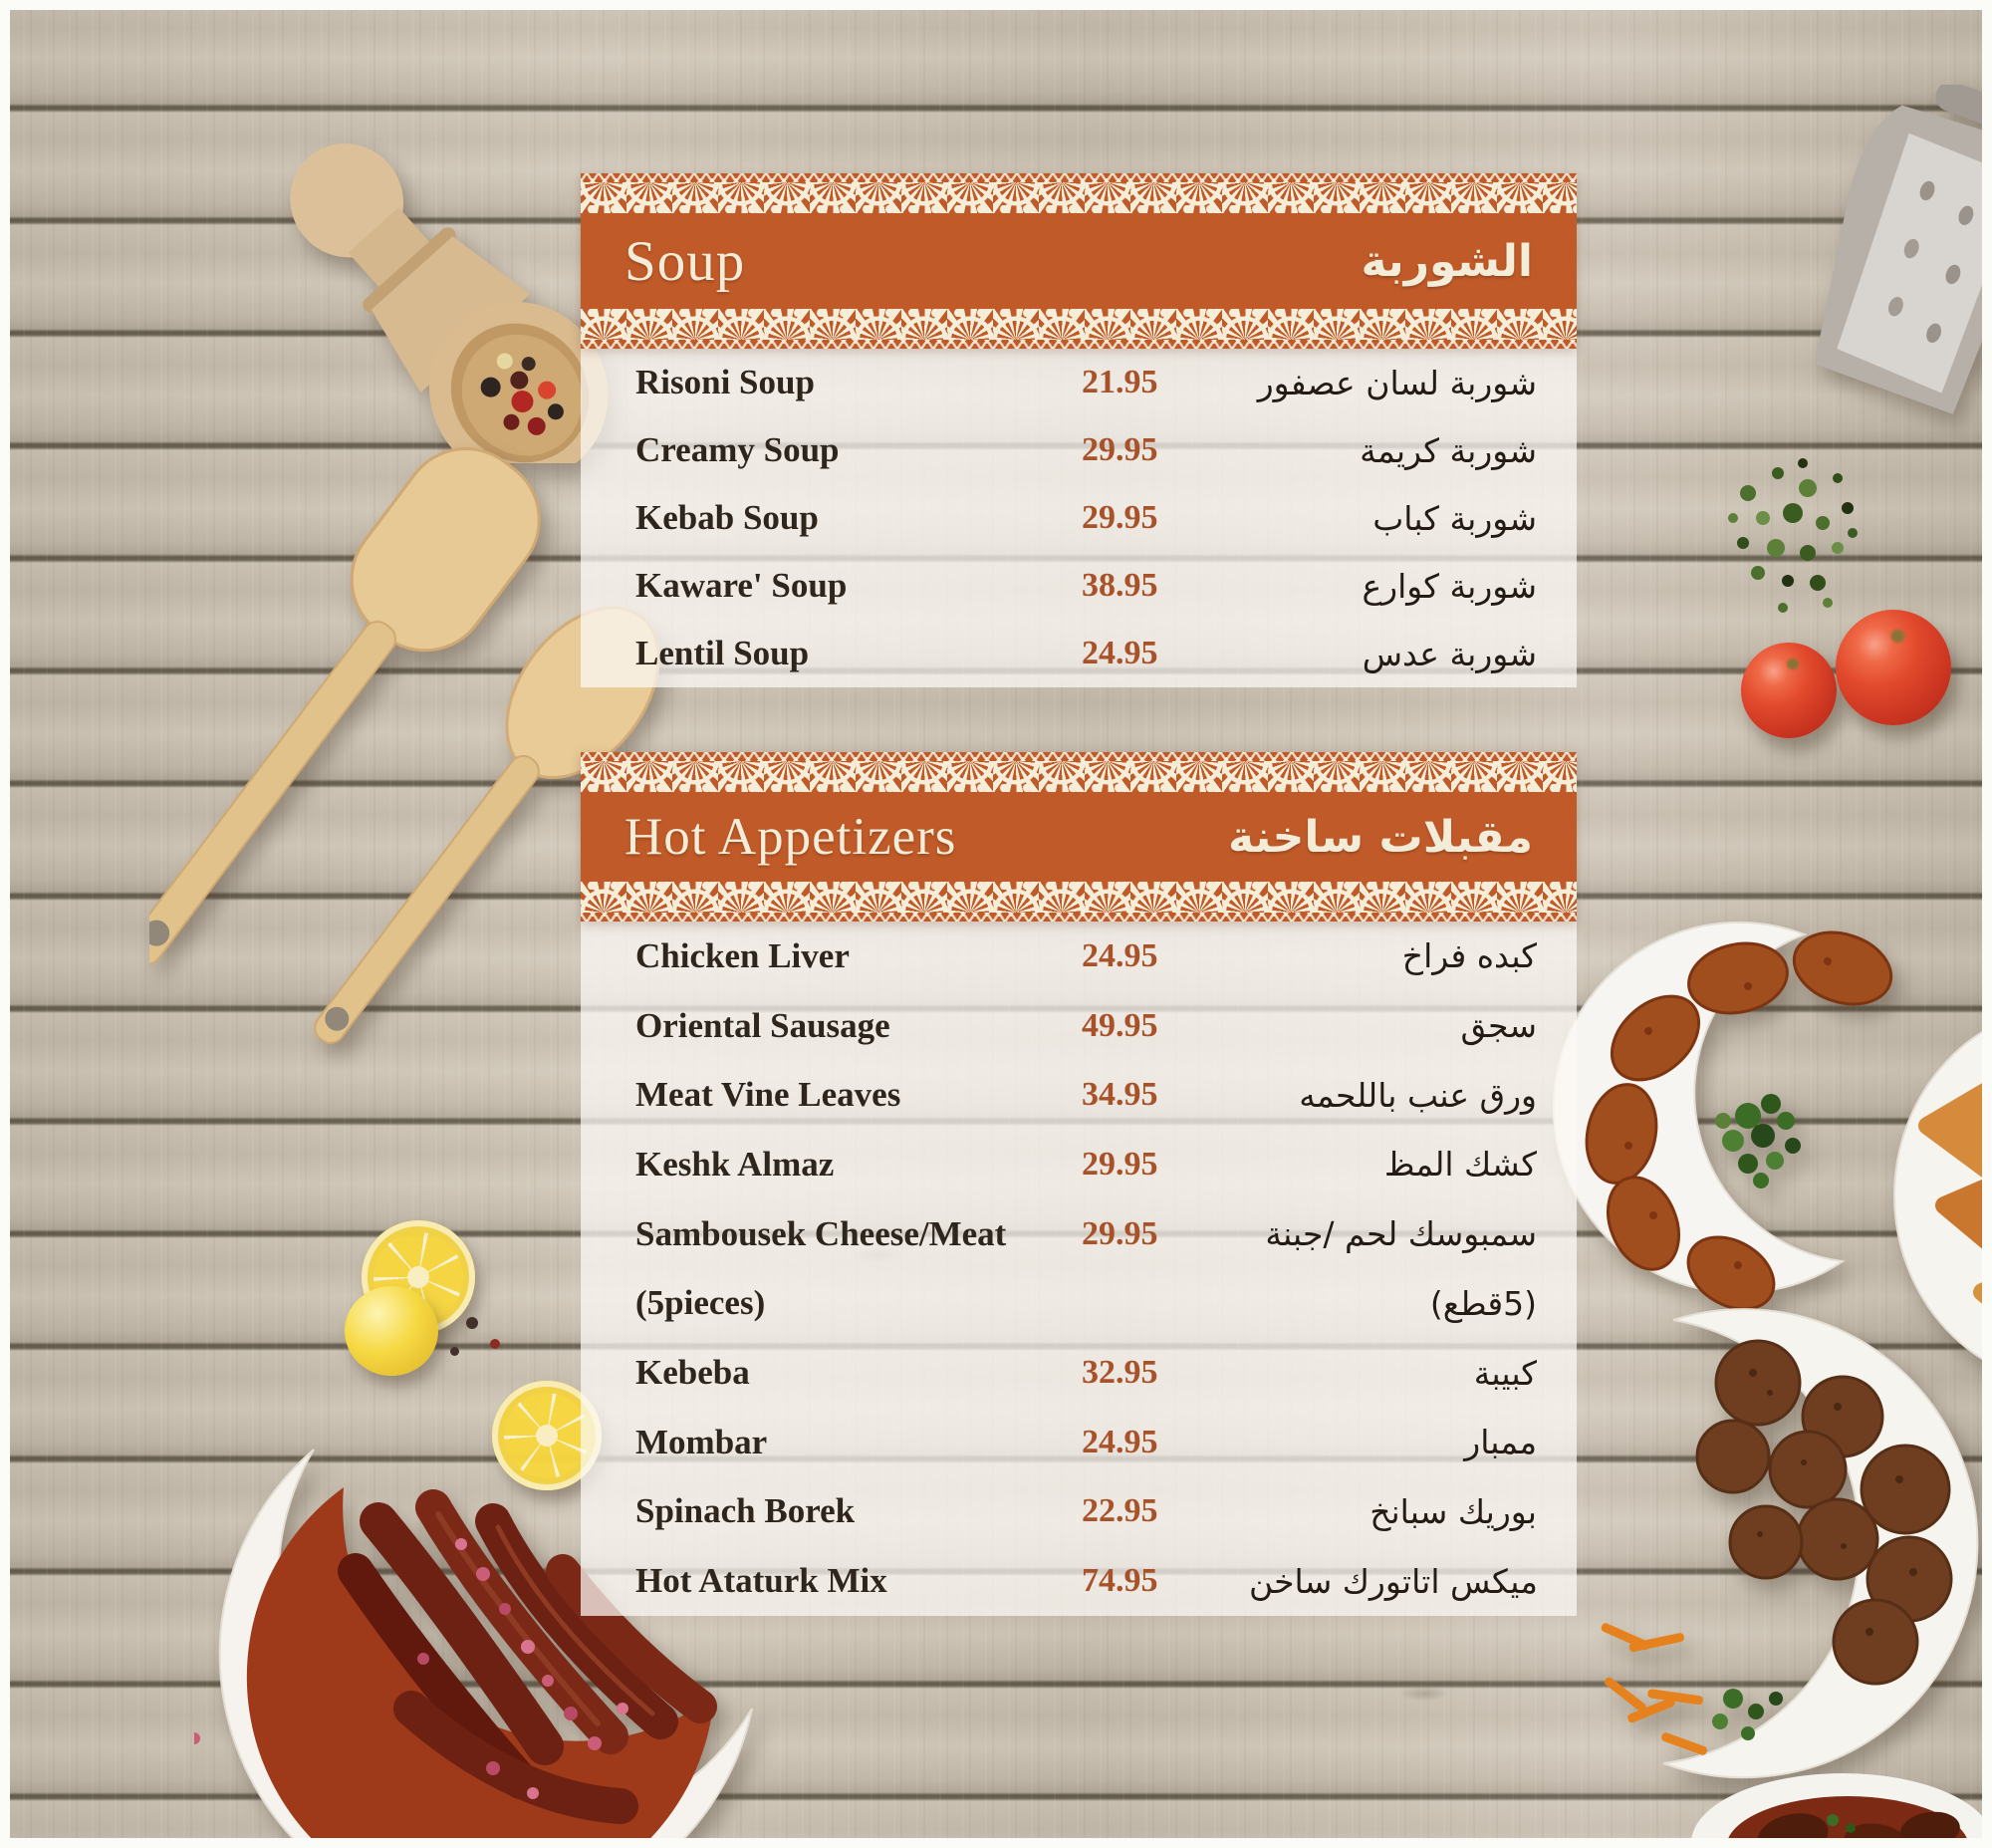  I want to click on item-price: 49.95, so click(1120, 1025).